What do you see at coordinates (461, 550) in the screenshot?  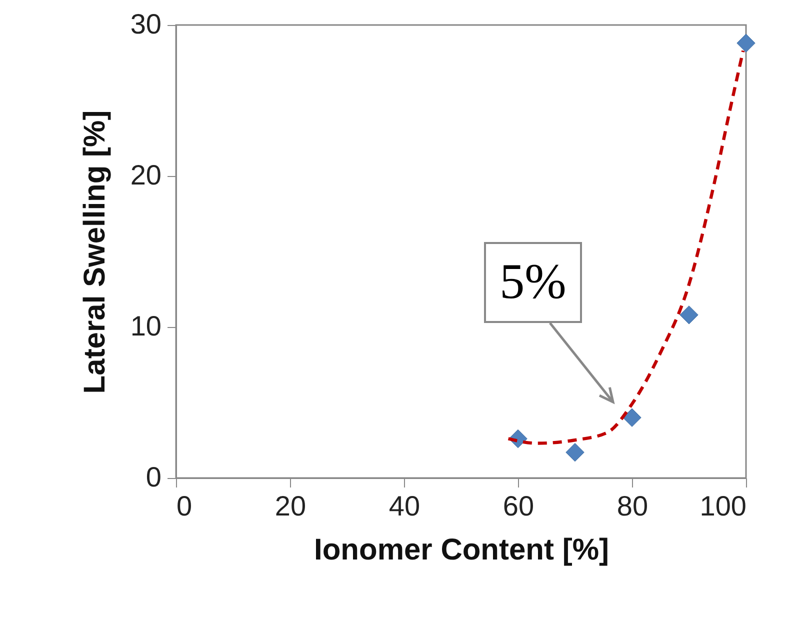 I see `x-axis-title: Ionomer Content [%]` at bounding box center [461, 550].